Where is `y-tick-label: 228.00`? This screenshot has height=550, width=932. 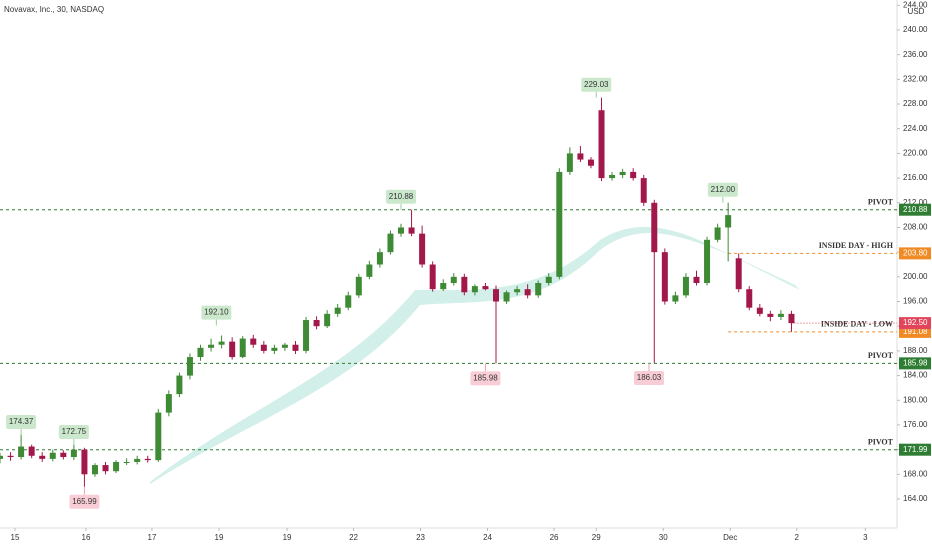
y-tick-label: 228.00 is located at coordinates (915, 103).